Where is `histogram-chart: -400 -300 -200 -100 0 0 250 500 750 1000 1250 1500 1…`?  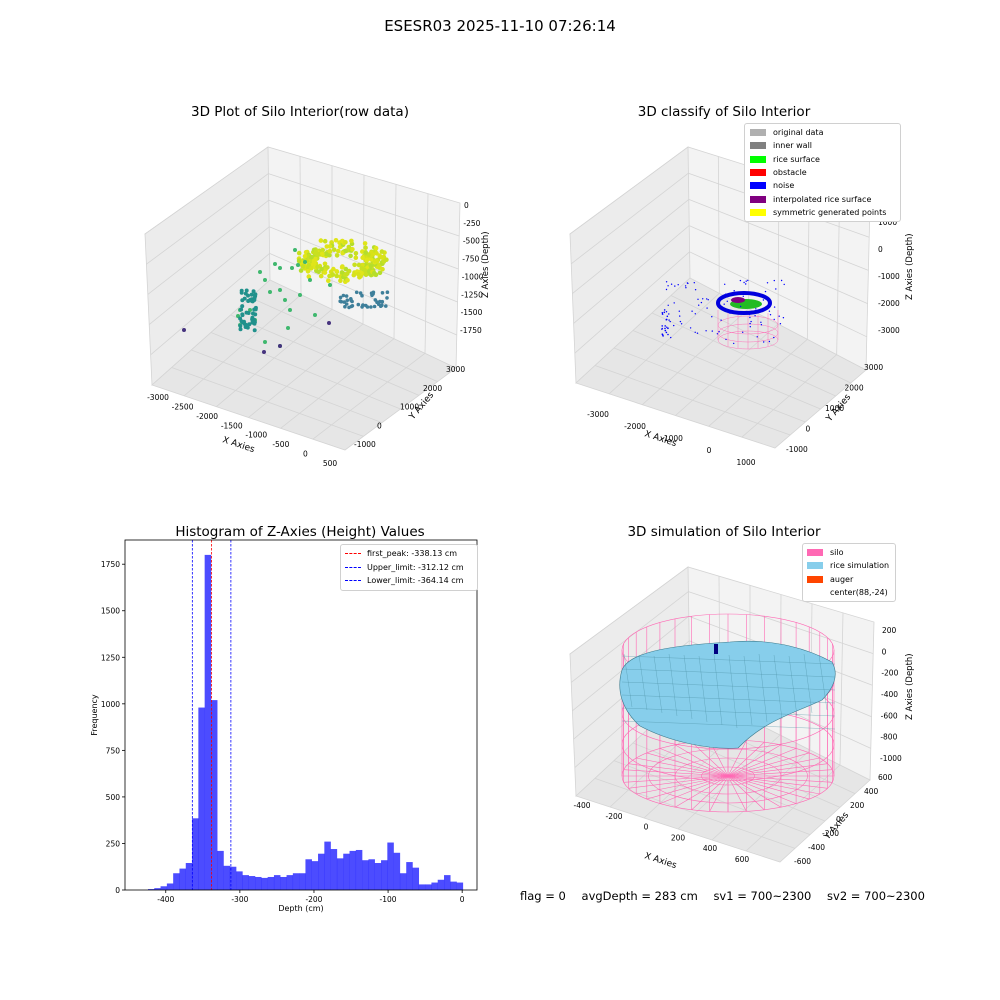
histogram-chart: -400 -300 -200 -100 0 0 250 500 750 1000 1250 1500 1… is located at coordinates (284, 726).